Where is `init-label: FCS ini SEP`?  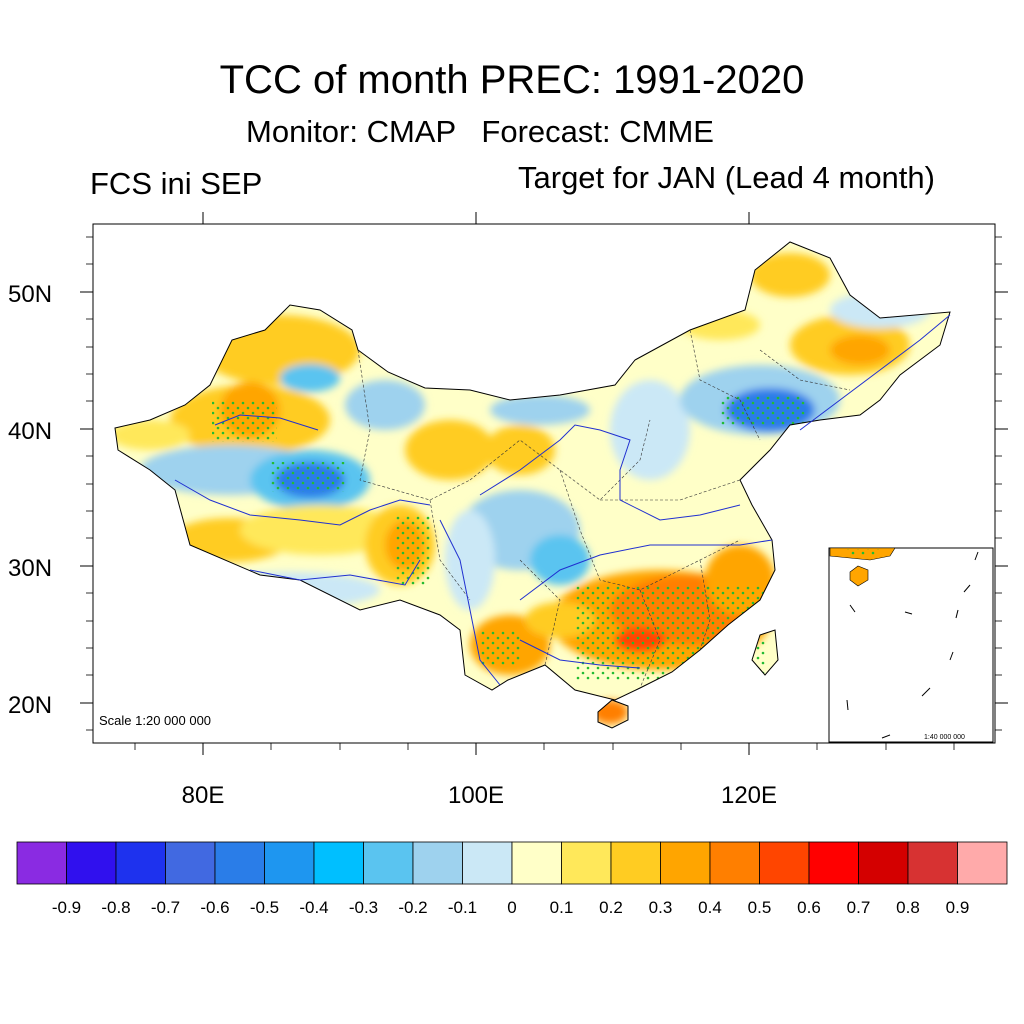 init-label: FCS ini SEP is located at coordinates (176, 183).